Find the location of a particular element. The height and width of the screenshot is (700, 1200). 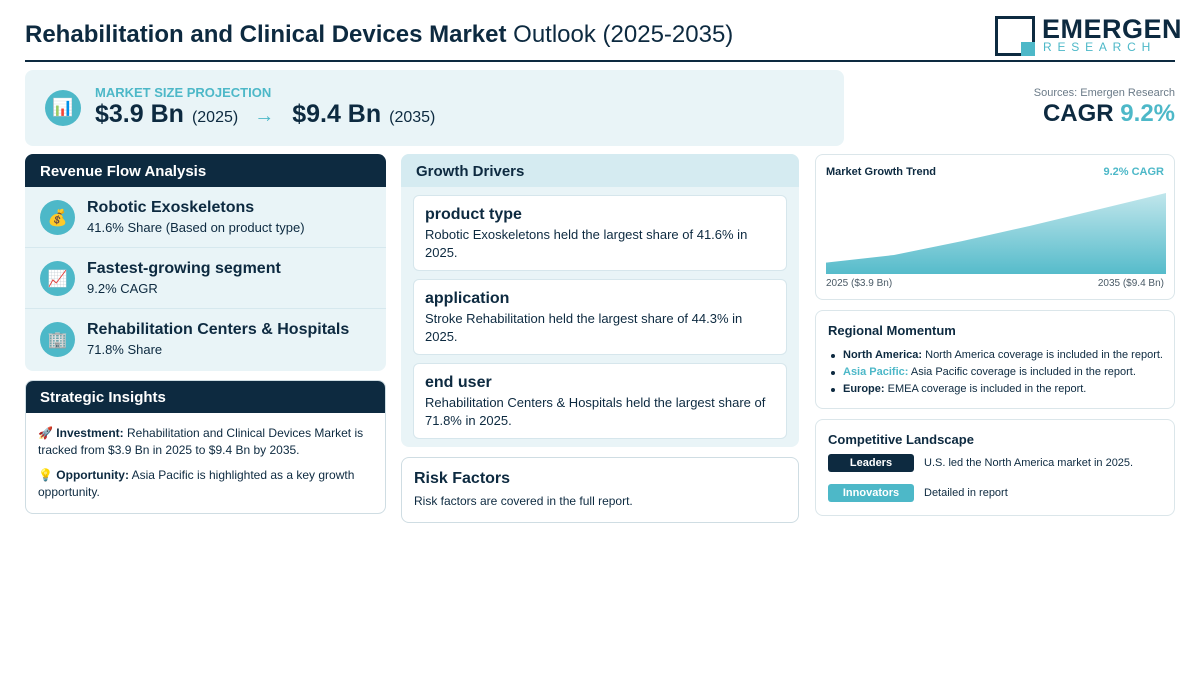

revenue-item-title: Rehabilitation Centers & Hospitals is located at coordinates (218, 329).